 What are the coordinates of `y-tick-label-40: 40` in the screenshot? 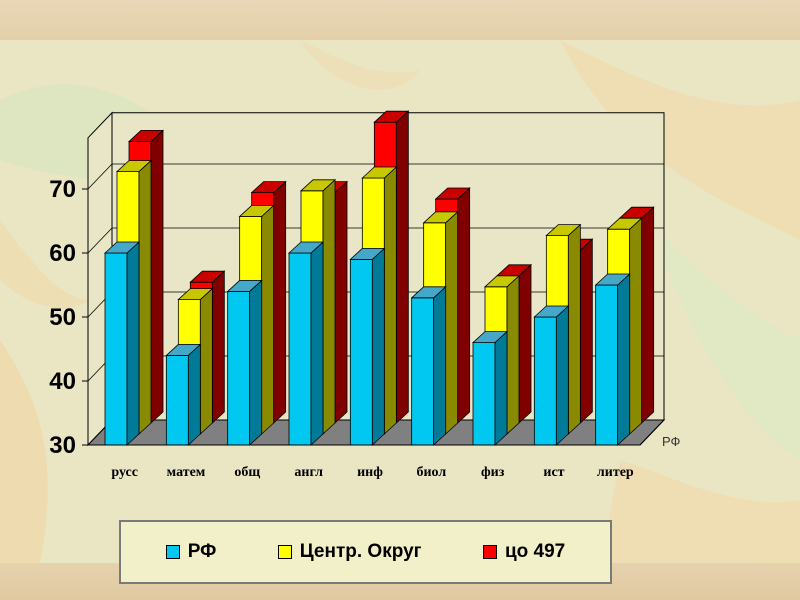 It's located at (62, 381).